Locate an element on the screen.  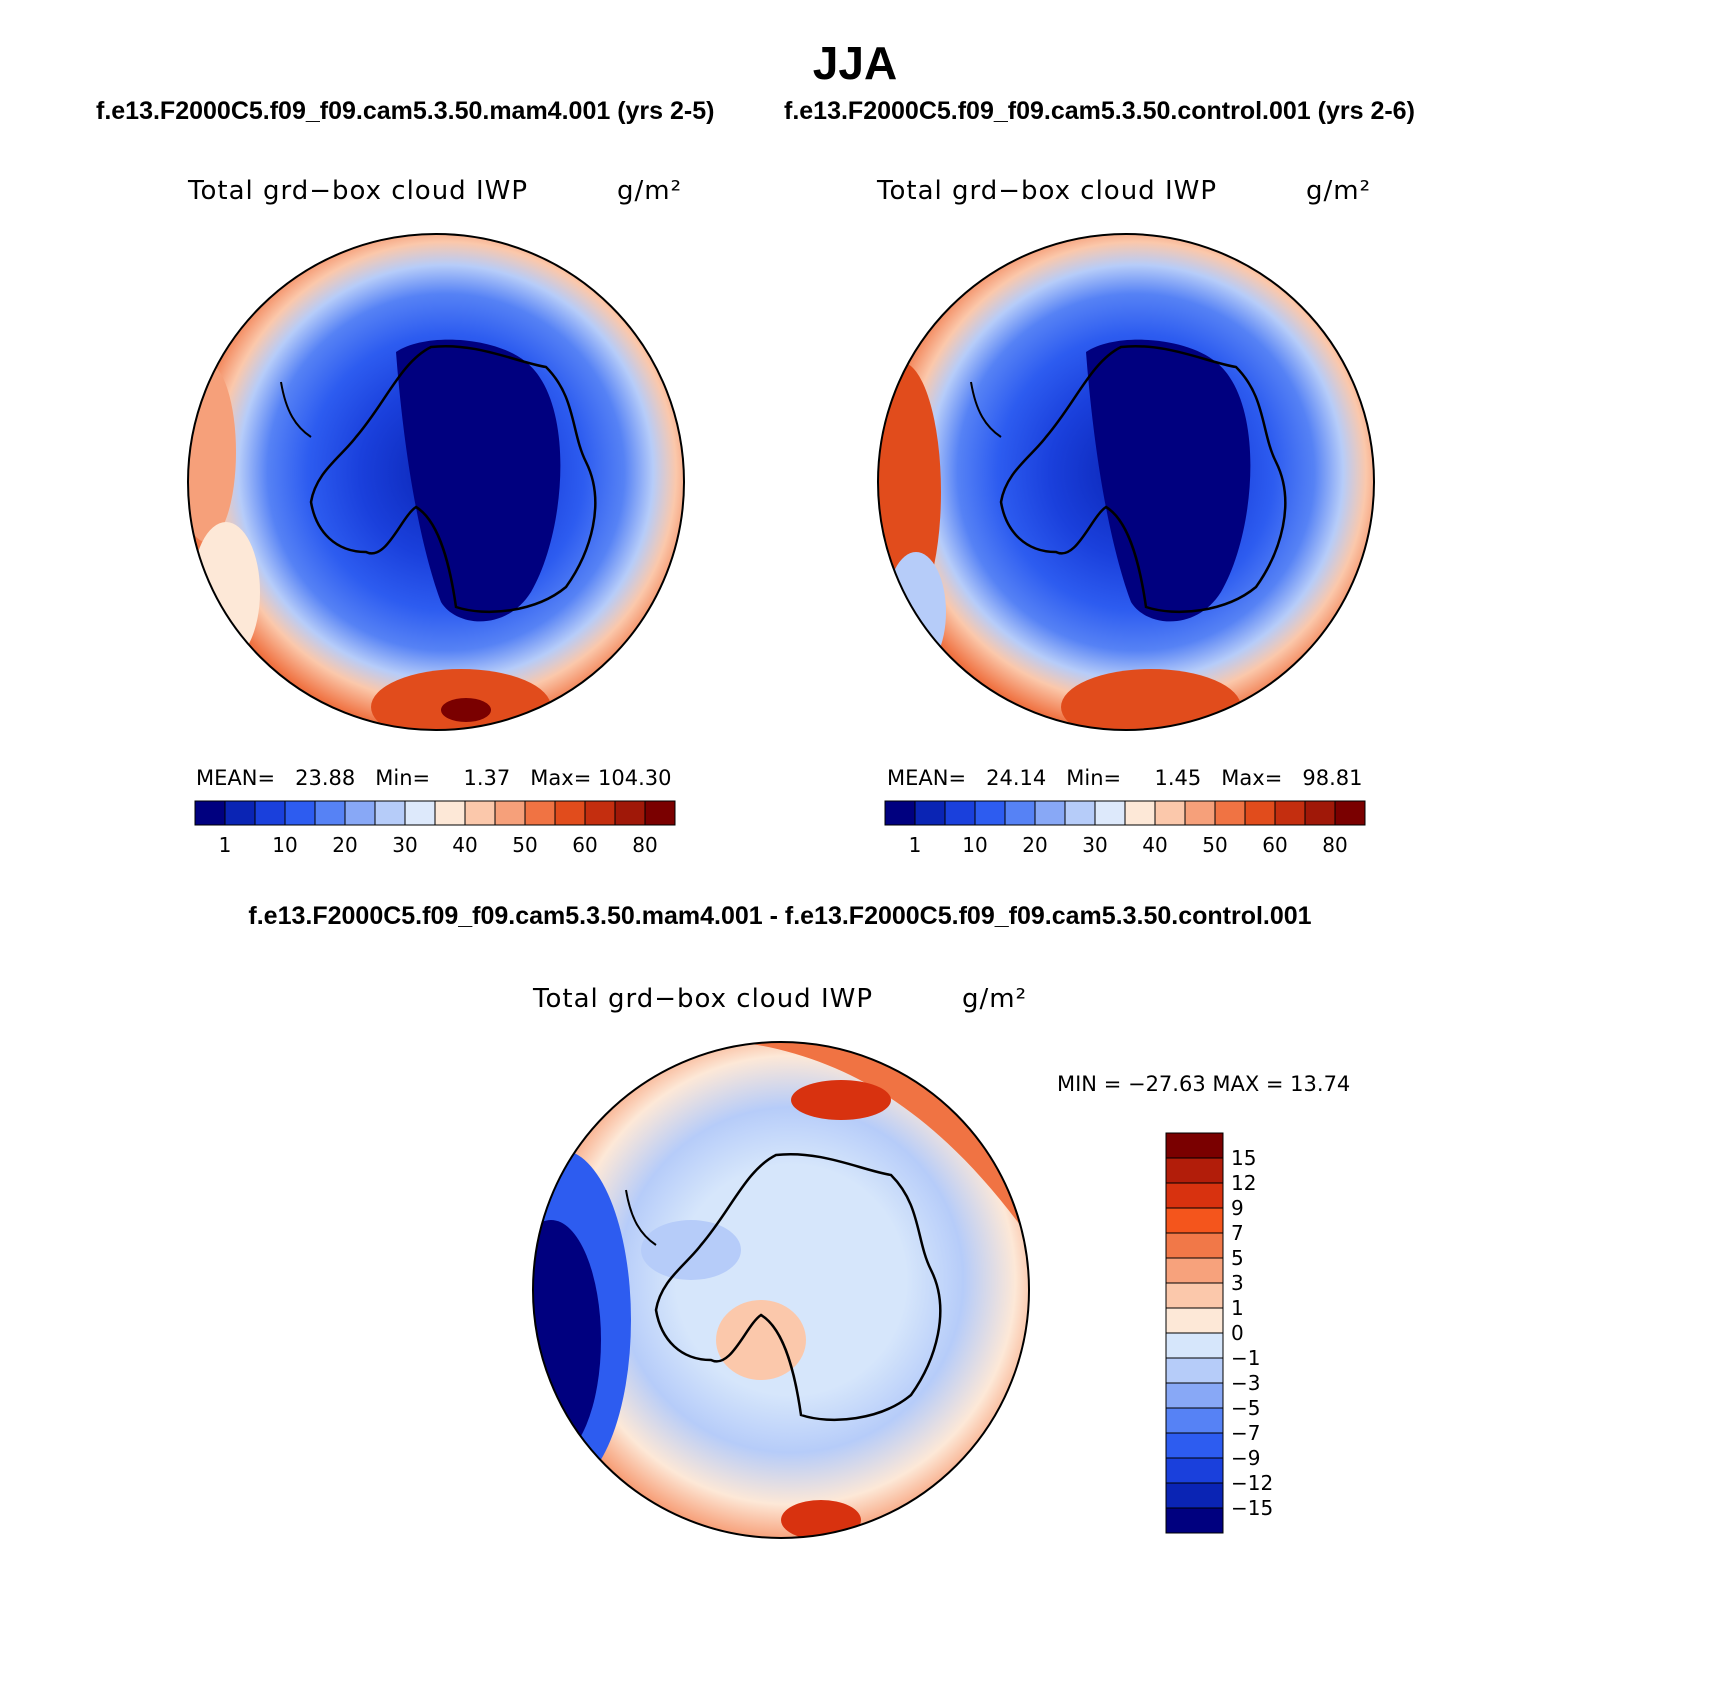
panel1-colorbar-tick-label: 80 is located at coordinates (644, 845).